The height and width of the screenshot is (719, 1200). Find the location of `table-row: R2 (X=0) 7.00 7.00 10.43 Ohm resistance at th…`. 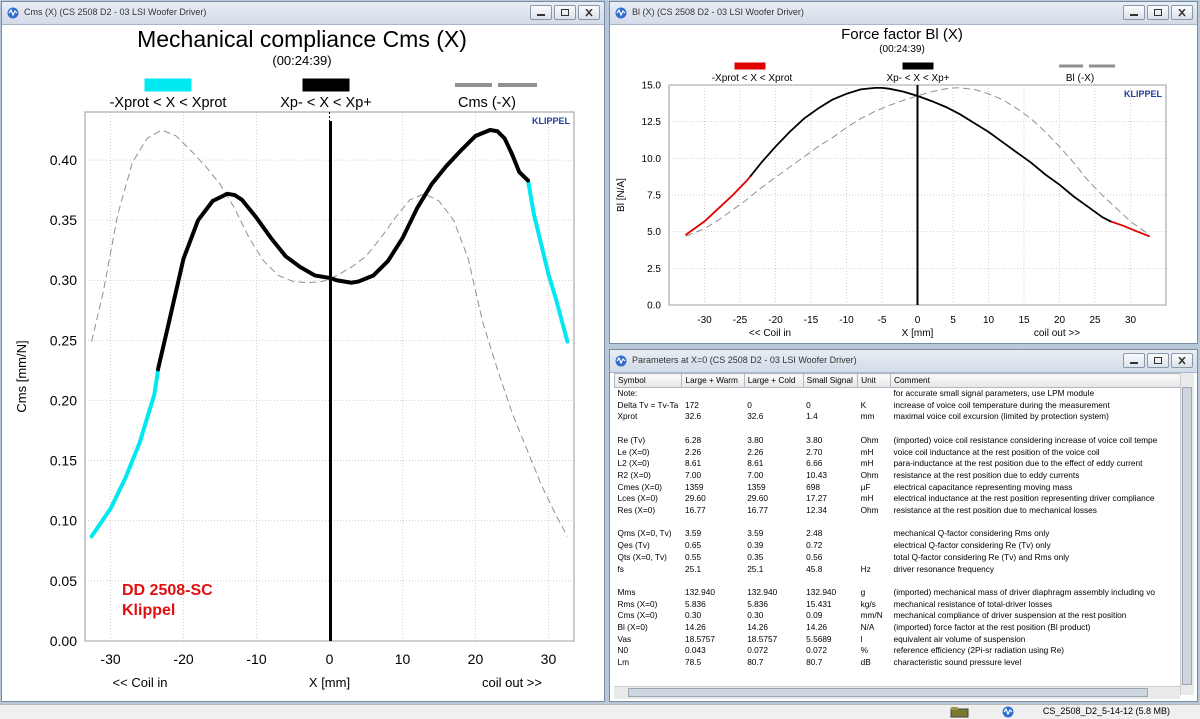

table-row: R2 (X=0) 7.00 7.00 10.43 Ohm resistance at th… is located at coordinates (901, 476).